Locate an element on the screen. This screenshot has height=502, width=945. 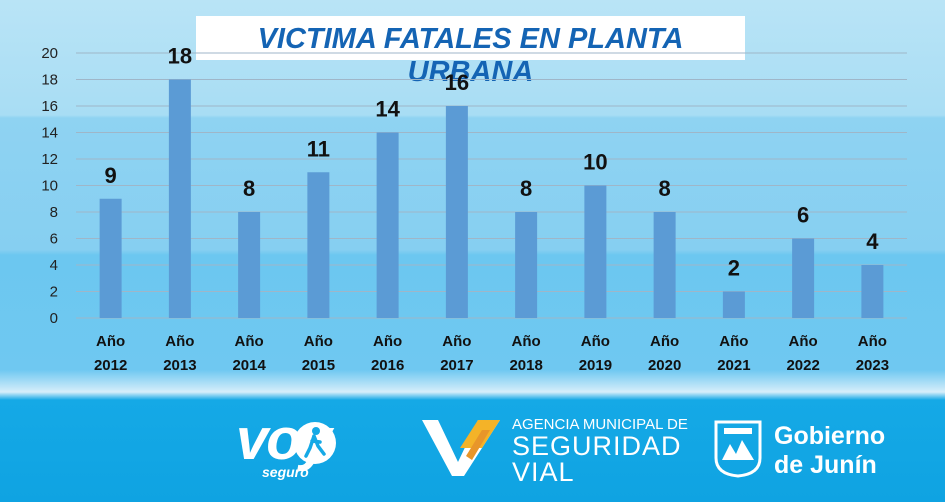
y-tick-label: 14 is located at coordinates (49, 133).